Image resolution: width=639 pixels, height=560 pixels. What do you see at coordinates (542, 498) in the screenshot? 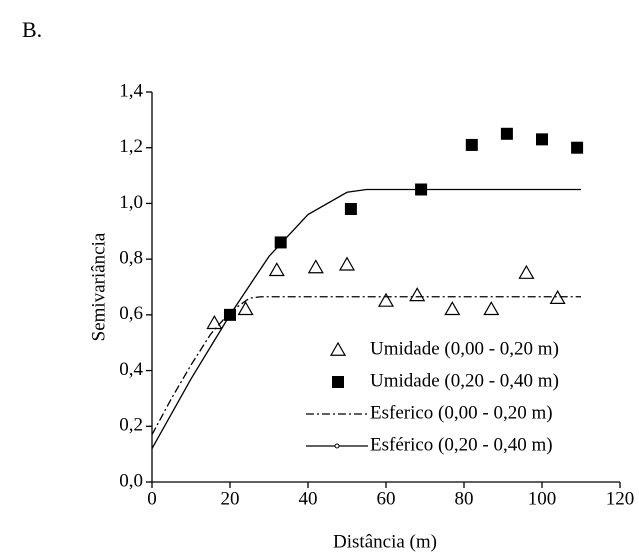
I see `x-tick-label: 100` at bounding box center [542, 498].